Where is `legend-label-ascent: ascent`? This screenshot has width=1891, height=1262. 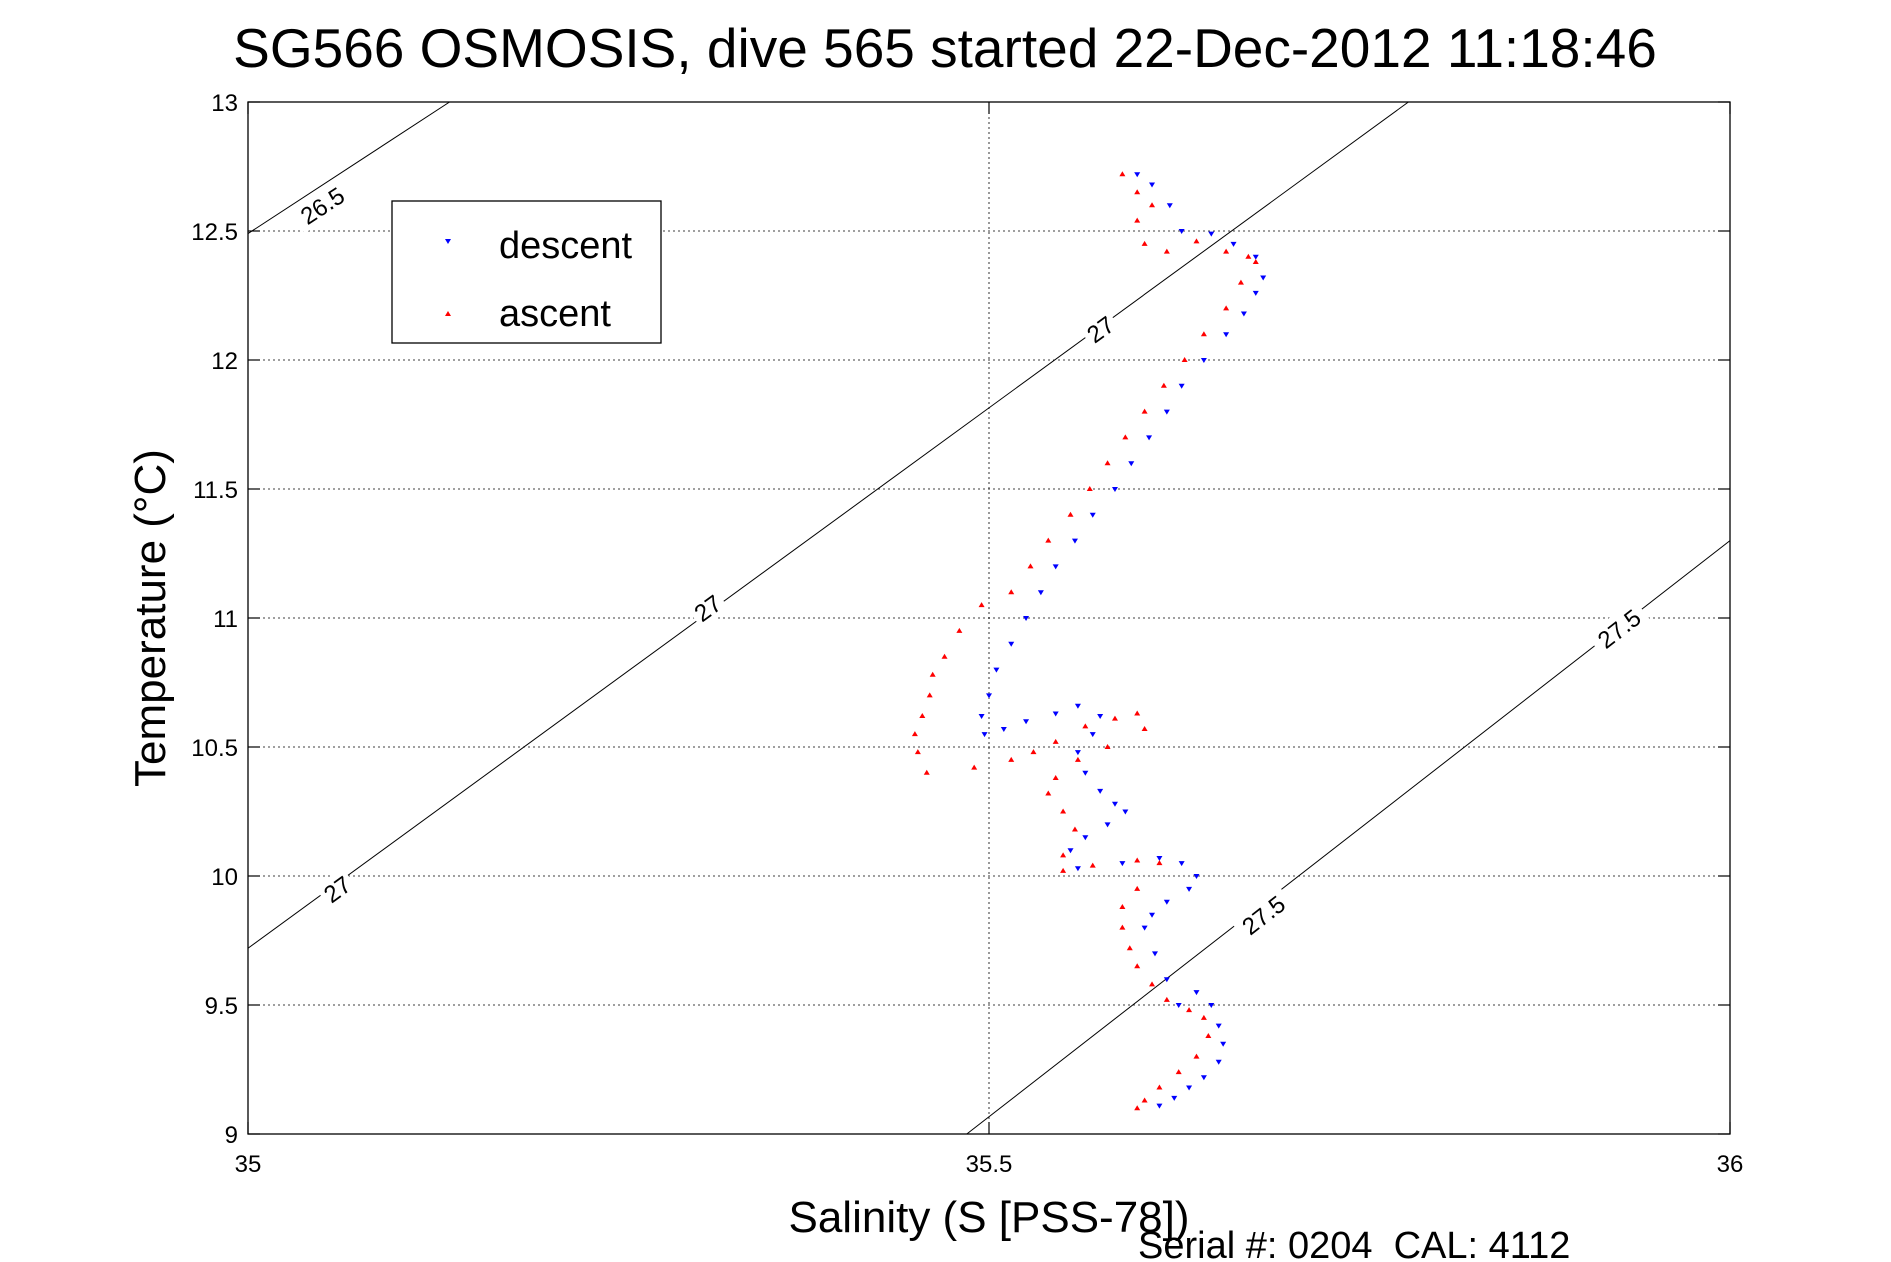
legend-label-ascent: ascent is located at coordinates (555, 314).